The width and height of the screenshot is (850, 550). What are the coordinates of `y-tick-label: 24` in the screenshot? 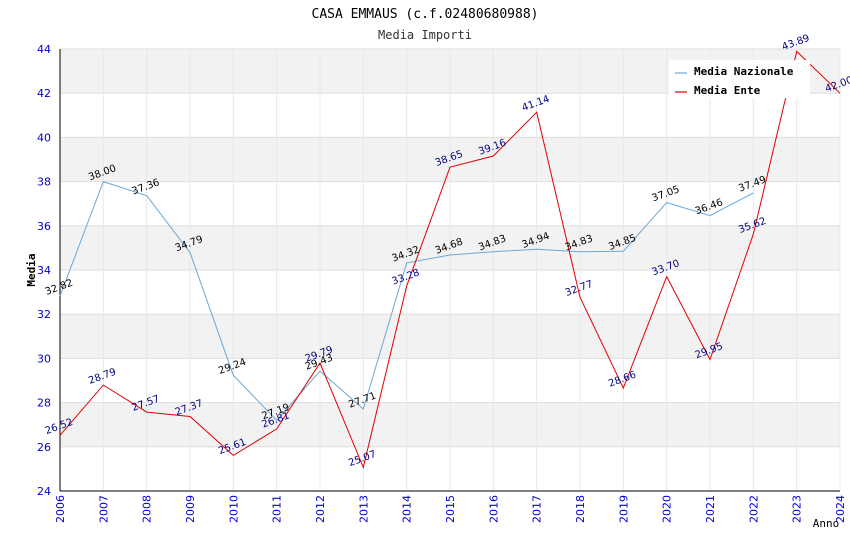 It's located at (44, 491).